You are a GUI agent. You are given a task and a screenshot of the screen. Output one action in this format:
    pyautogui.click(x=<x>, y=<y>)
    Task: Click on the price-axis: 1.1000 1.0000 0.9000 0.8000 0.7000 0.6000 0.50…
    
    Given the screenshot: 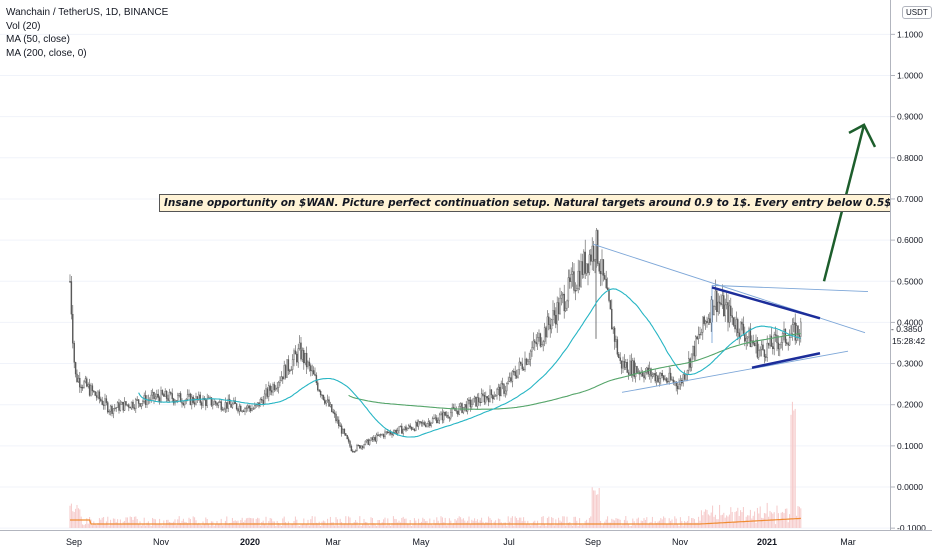 What is the action you would take?
    pyautogui.click(x=911, y=266)
    